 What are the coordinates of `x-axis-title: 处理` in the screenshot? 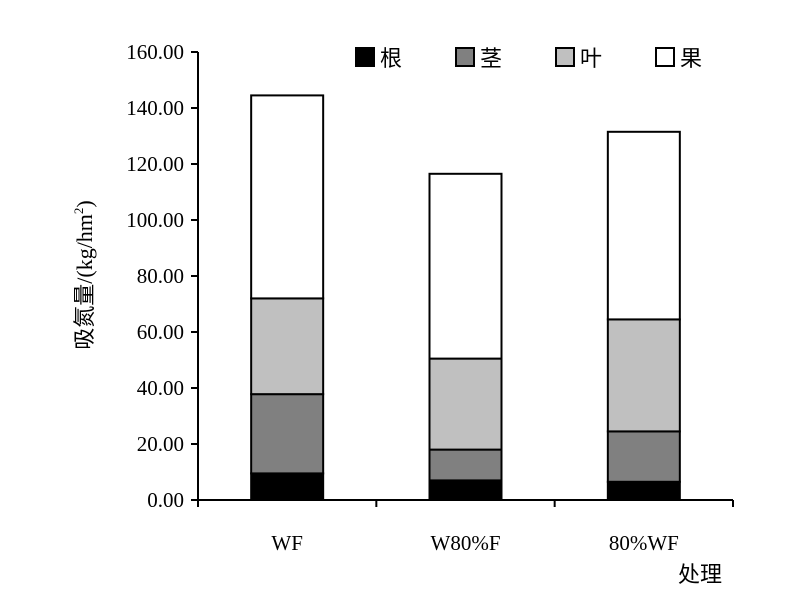 It's located at (700, 574).